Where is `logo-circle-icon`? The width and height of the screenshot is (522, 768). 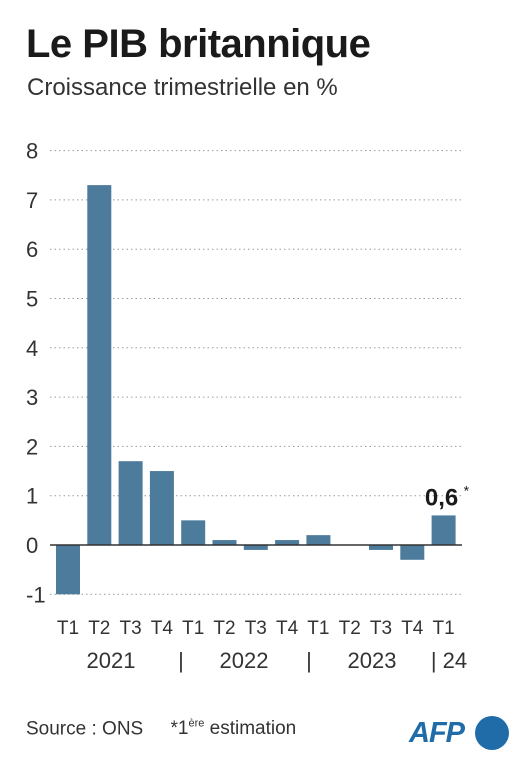
logo-circle-icon is located at coordinates (492, 733).